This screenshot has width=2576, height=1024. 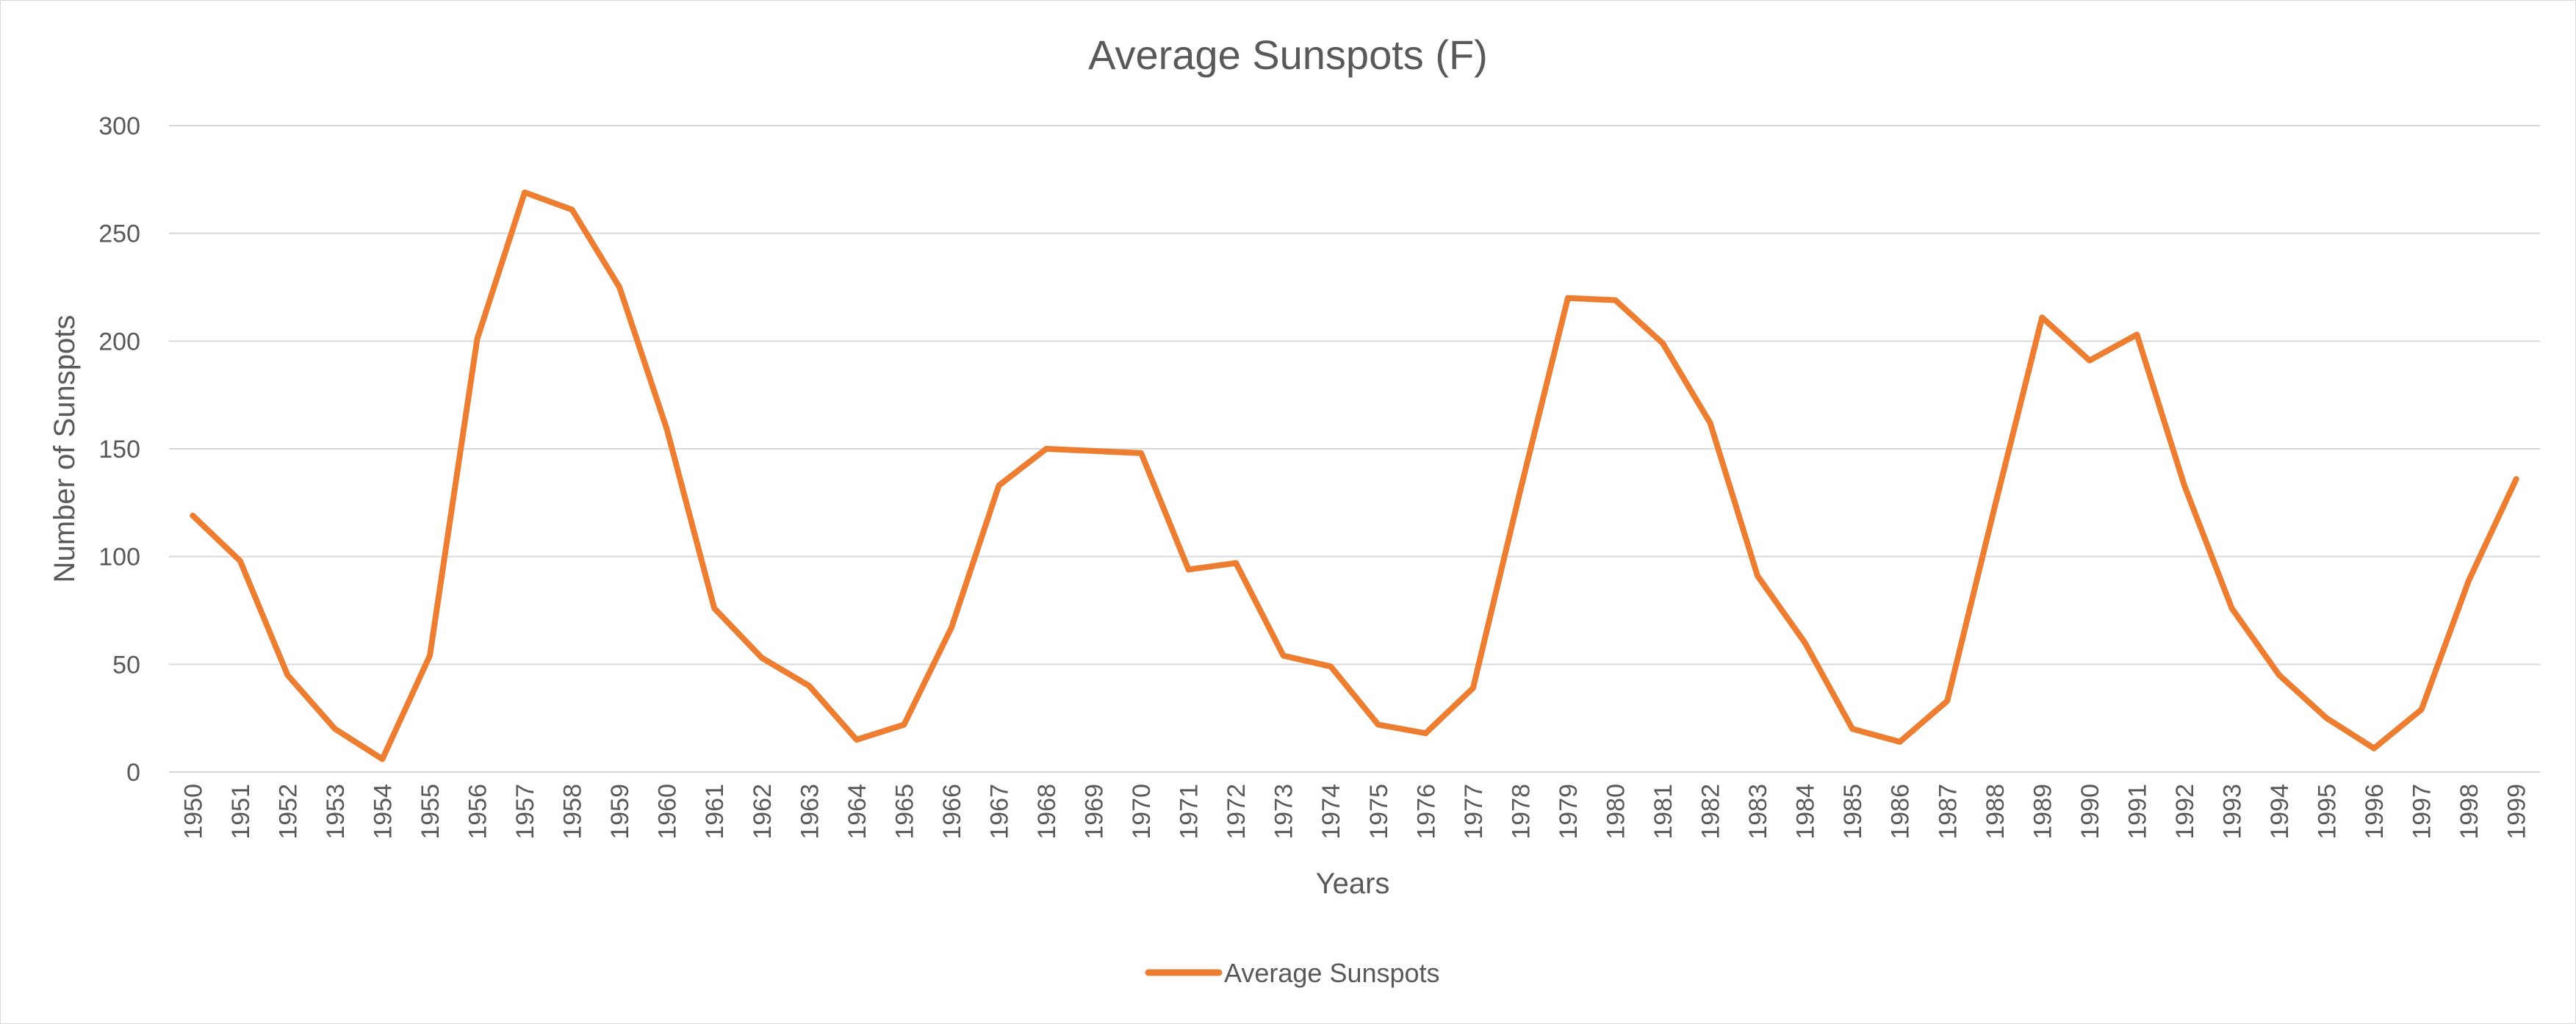 I want to click on x-tick-label: 1965, so click(x=904, y=812).